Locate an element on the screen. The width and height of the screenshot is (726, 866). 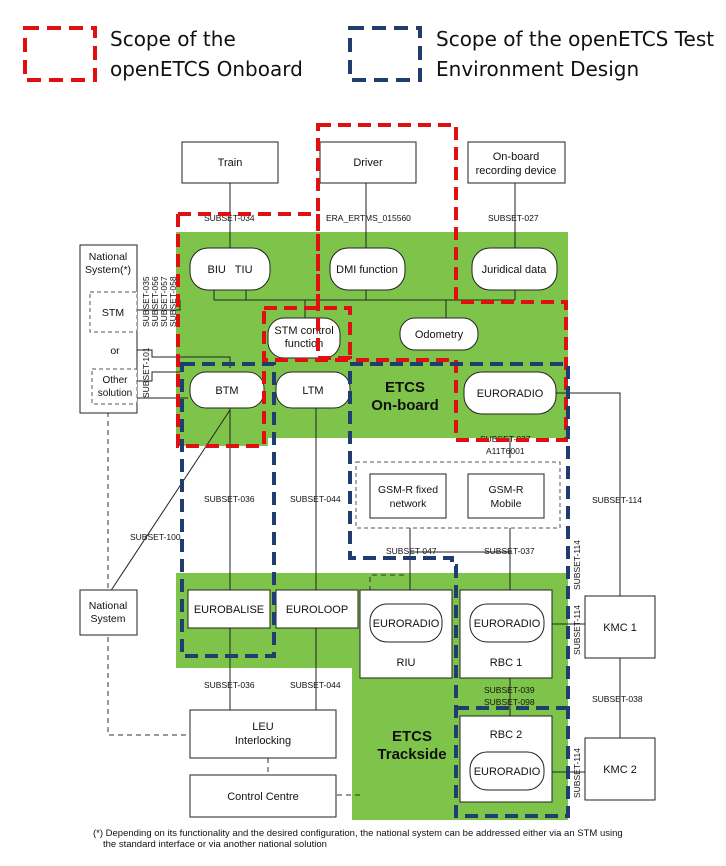
label-subset-114-rbc2: SUBSET-114 is located at coordinates (577, 773).